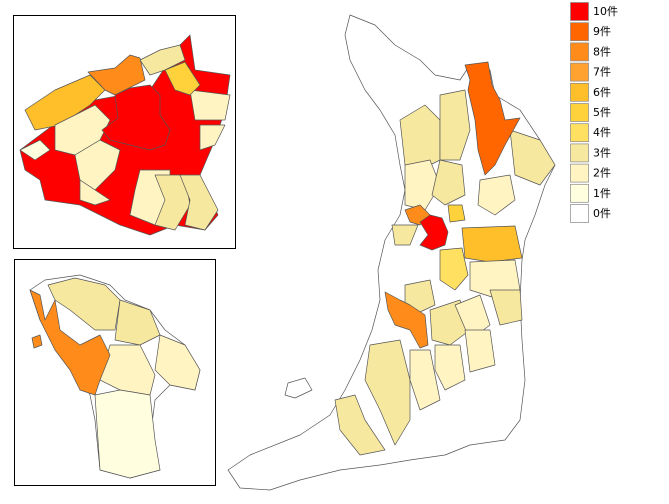  I want to click on legend: 10件 9件 8件 7件 6件 5件 4件 3件 2件 1件 0件, so click(594, 112).